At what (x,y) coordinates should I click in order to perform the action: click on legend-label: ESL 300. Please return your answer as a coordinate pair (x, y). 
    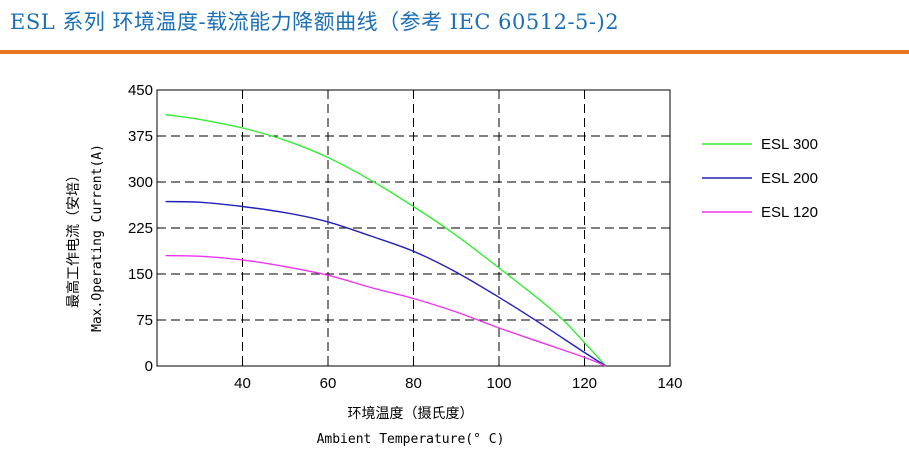
    Looking at the image, I should click on (789, 144).